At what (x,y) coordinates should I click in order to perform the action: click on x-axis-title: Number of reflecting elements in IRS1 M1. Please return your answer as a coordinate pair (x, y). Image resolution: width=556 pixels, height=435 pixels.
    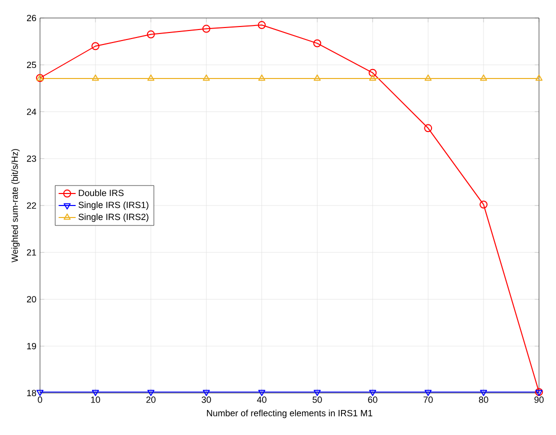
    Looking at the image, I should click on (289, 414).